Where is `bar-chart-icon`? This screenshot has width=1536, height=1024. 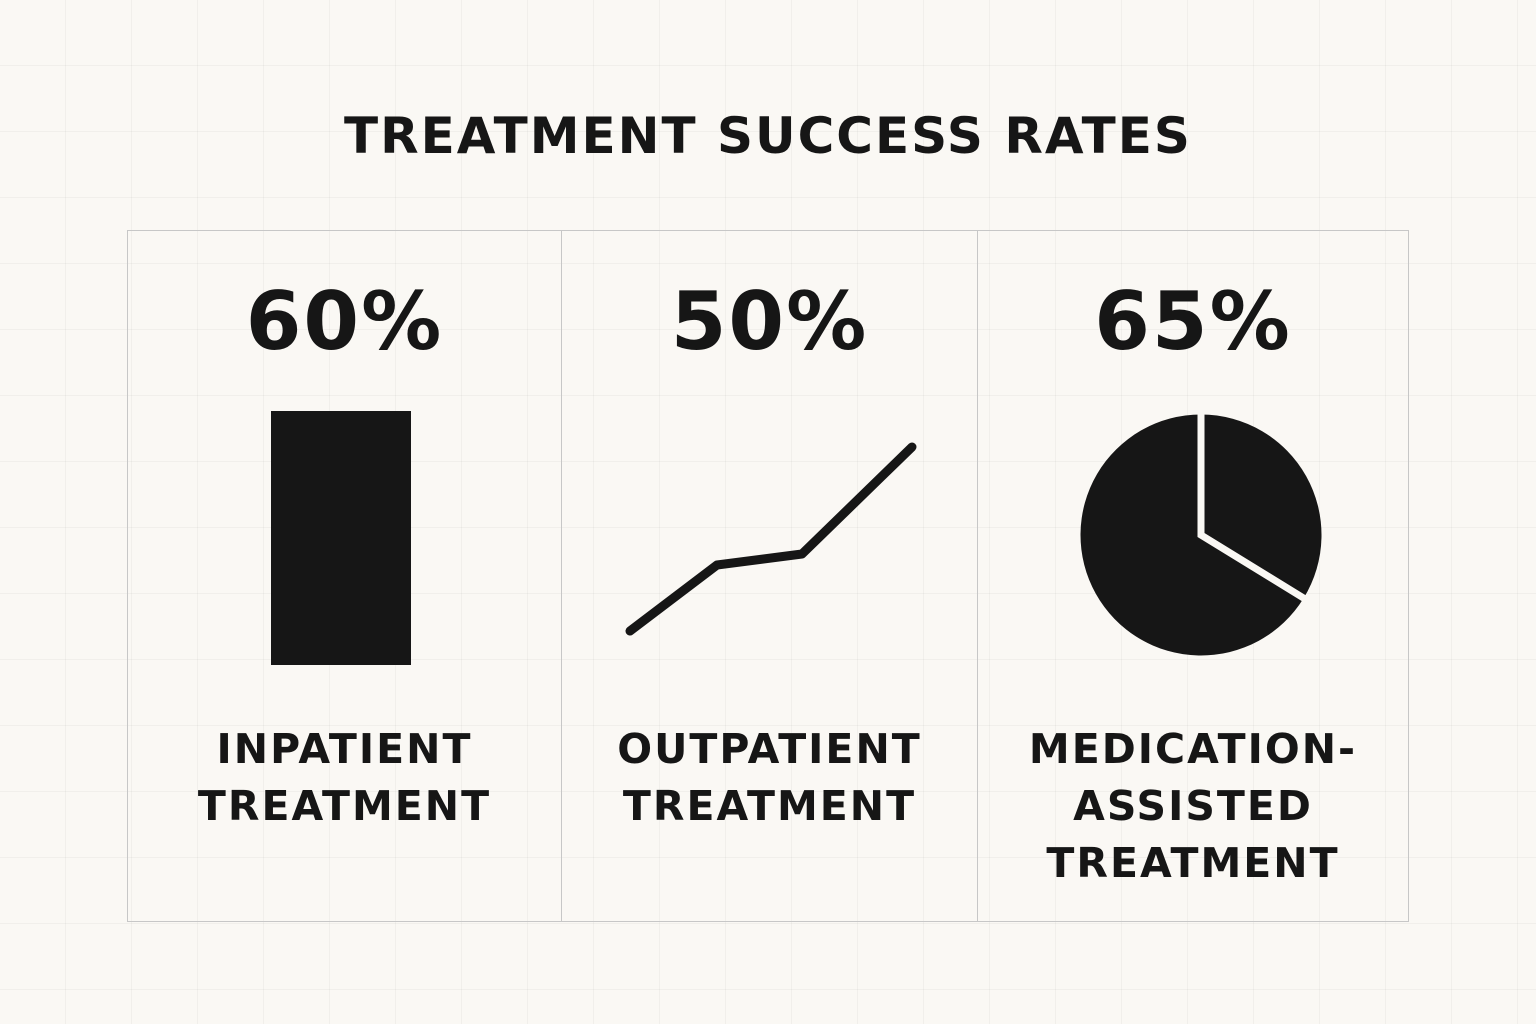
bar-chart-icon is located at coordinates (341, 538).